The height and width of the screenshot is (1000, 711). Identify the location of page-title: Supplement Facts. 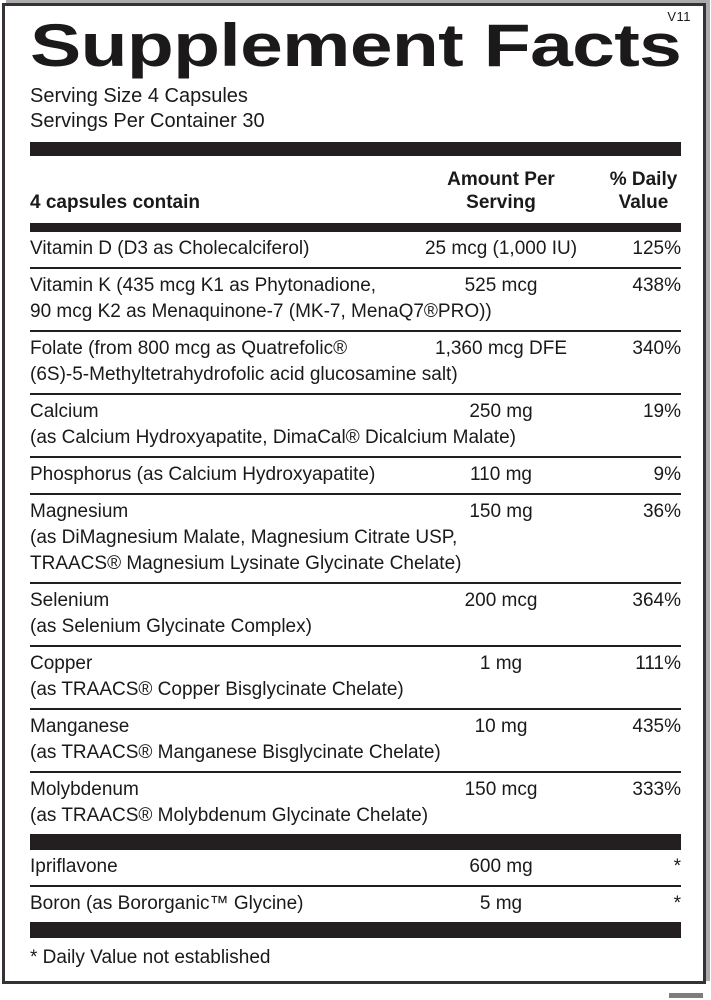
(356, 45).